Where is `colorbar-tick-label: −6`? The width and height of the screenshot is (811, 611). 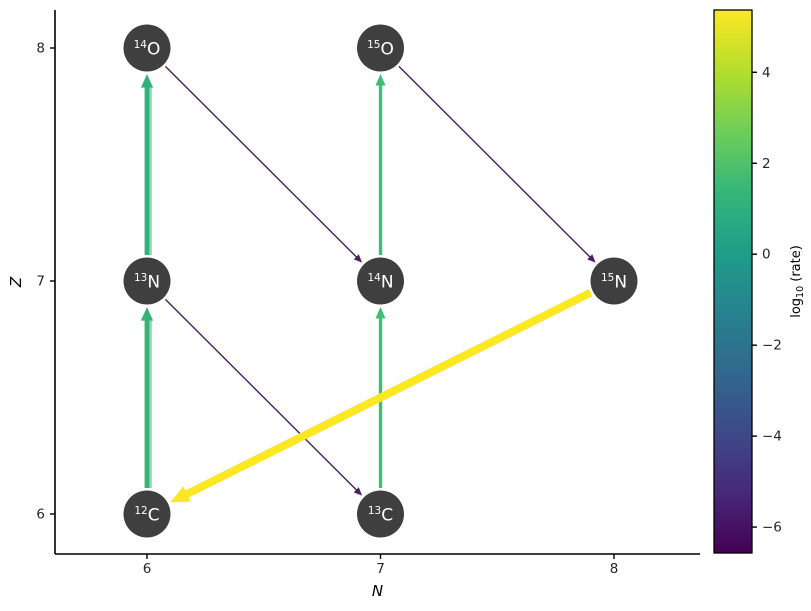 colorbar-tick-label: −6 is located at coordinates (772, 528).